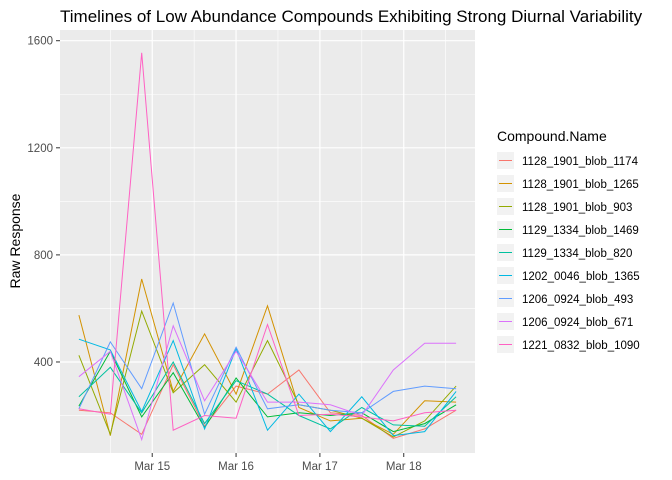 The height and width of the screenshot is (480, 672). I want to click on y-tick-label: 1600, so click(40, 42).